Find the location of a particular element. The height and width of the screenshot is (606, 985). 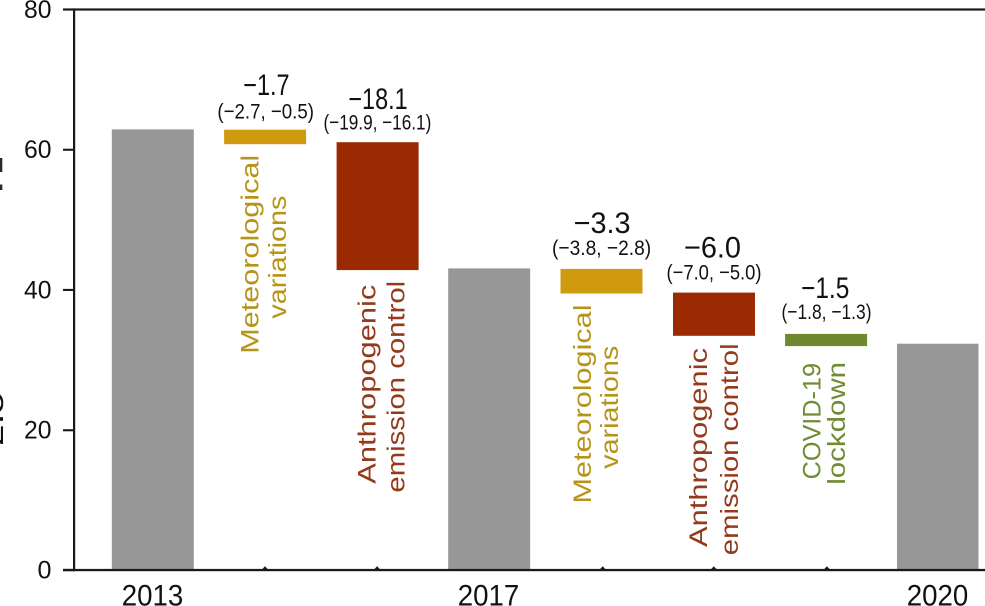

svg-text: −1.5 is located at coordinates (825, 288).